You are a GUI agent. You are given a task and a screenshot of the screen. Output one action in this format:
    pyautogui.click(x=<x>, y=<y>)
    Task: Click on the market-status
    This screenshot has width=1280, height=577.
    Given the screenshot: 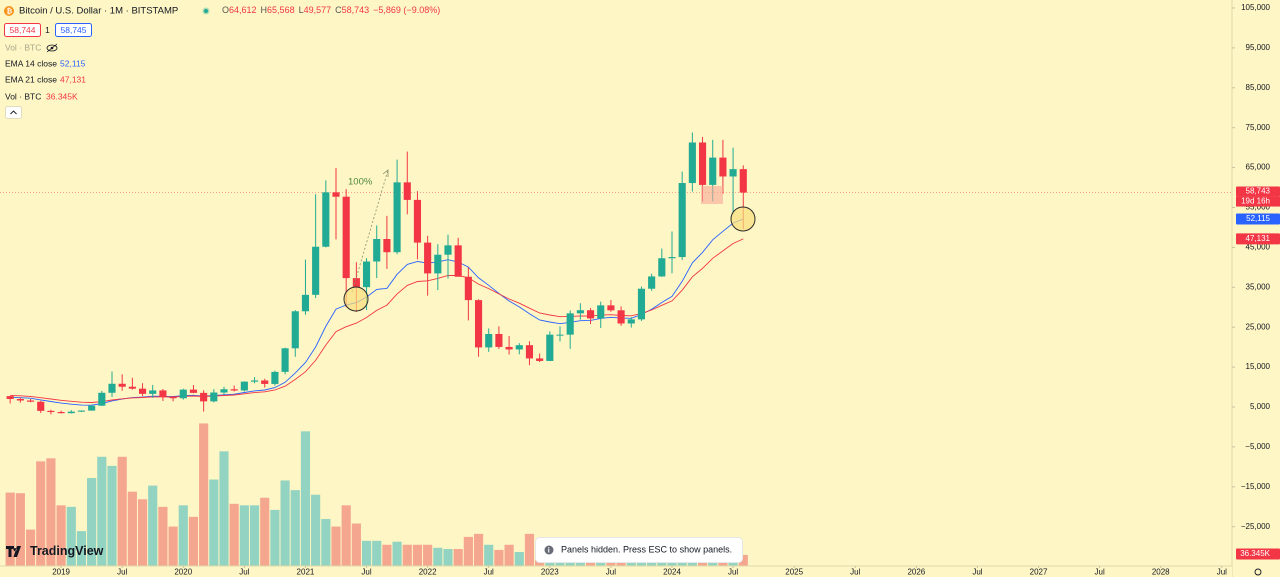 What is the action you would take?
    pyautogui.click(x=206, y=11)
    